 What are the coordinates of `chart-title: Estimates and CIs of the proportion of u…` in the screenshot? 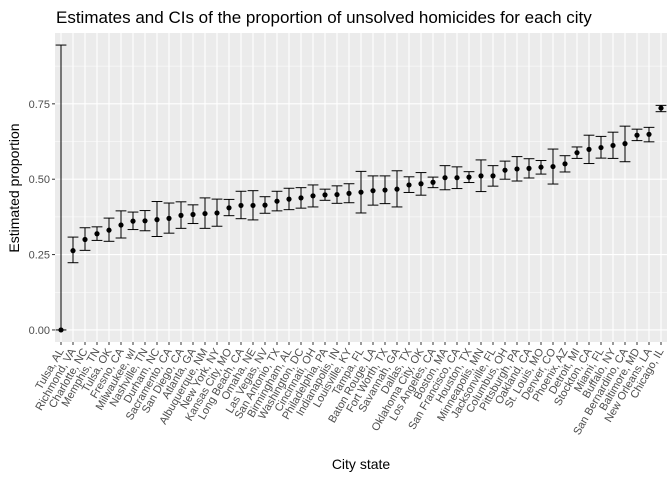 It's located at (324, 17).